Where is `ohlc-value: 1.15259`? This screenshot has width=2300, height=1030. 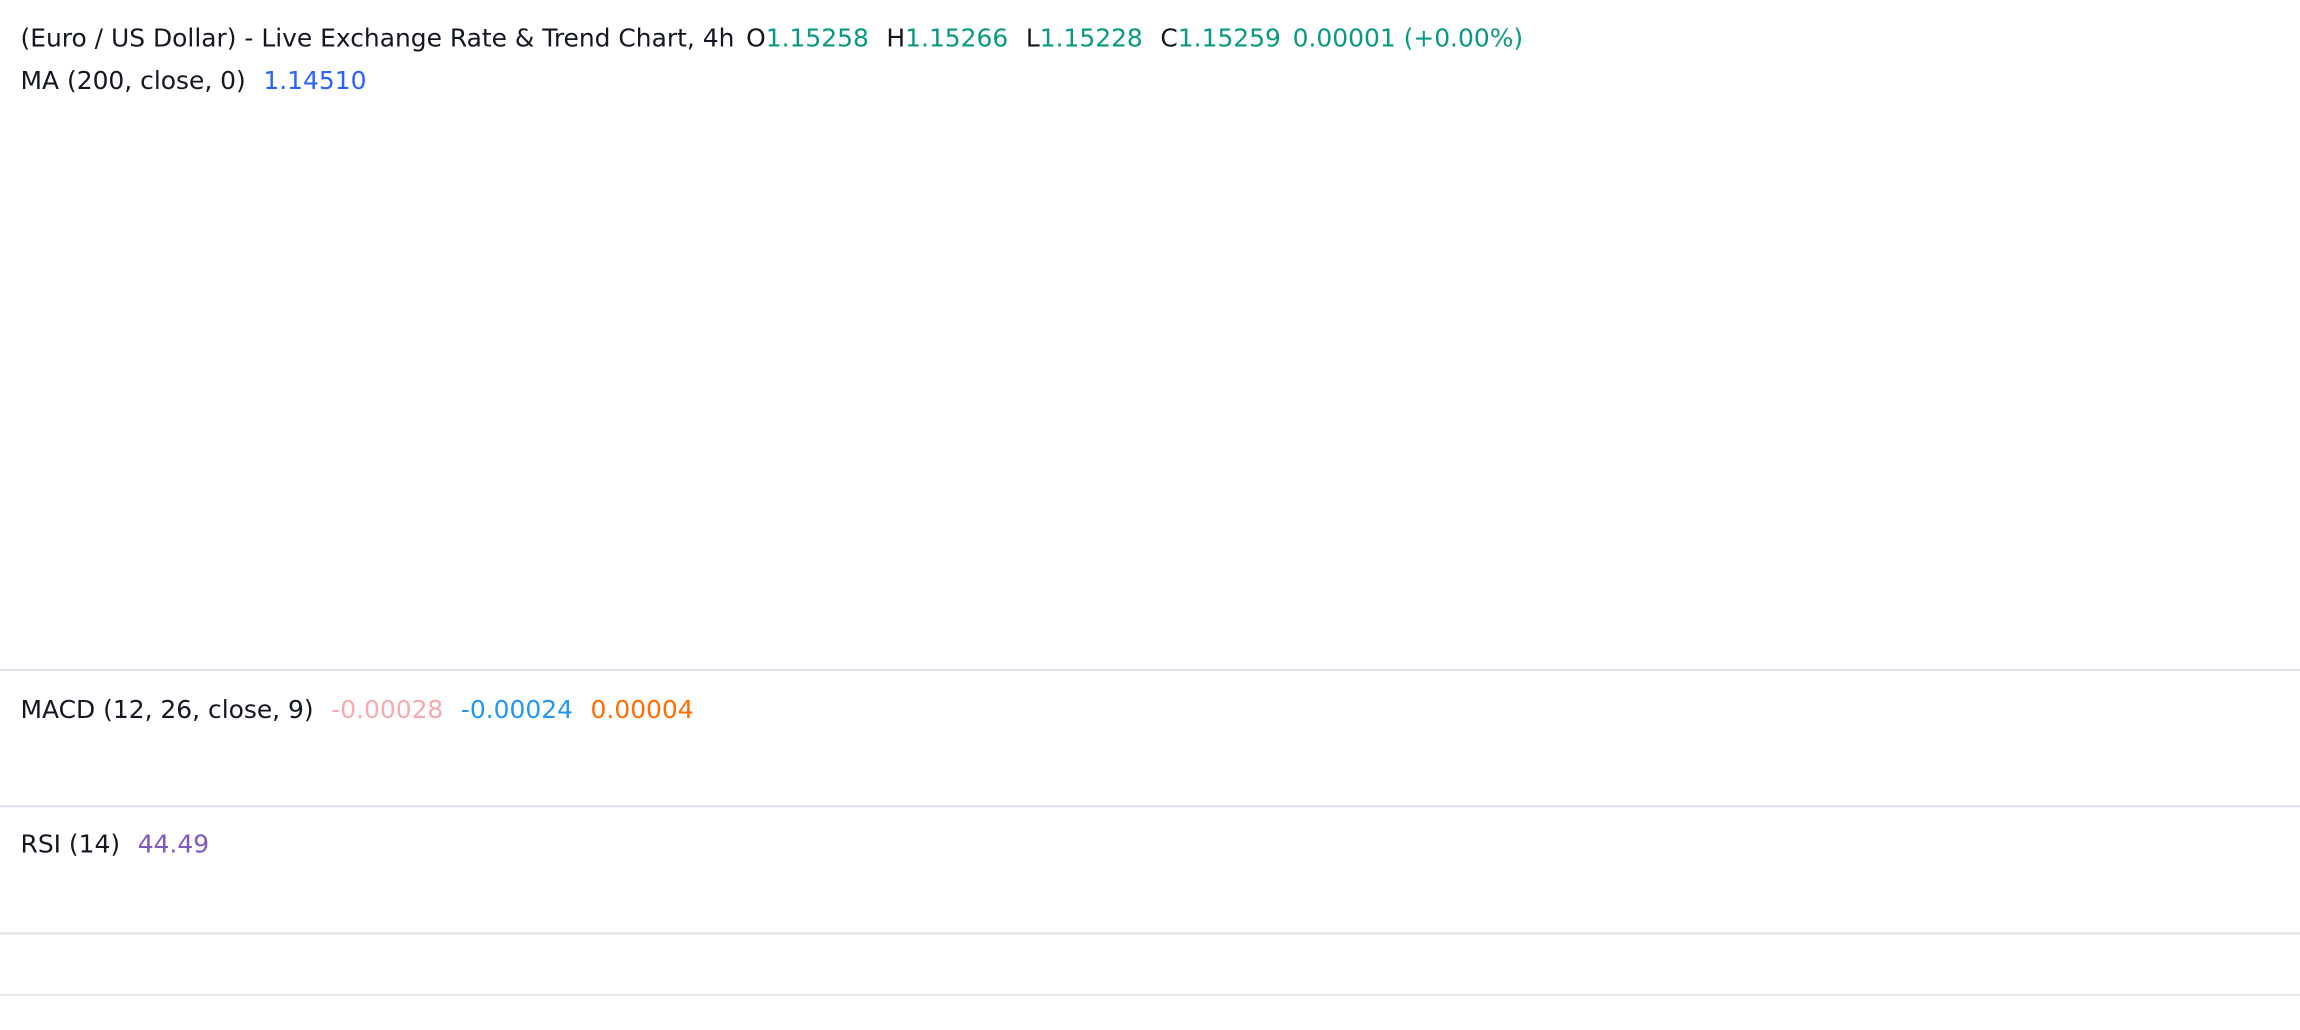
ohlc-value: 1.15259 is located at coordinates (1229, 38).